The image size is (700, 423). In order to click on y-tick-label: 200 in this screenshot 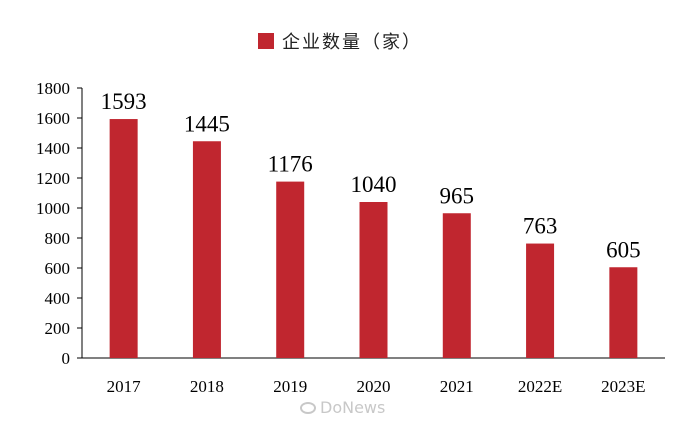, I will do `click(58, 328)`.